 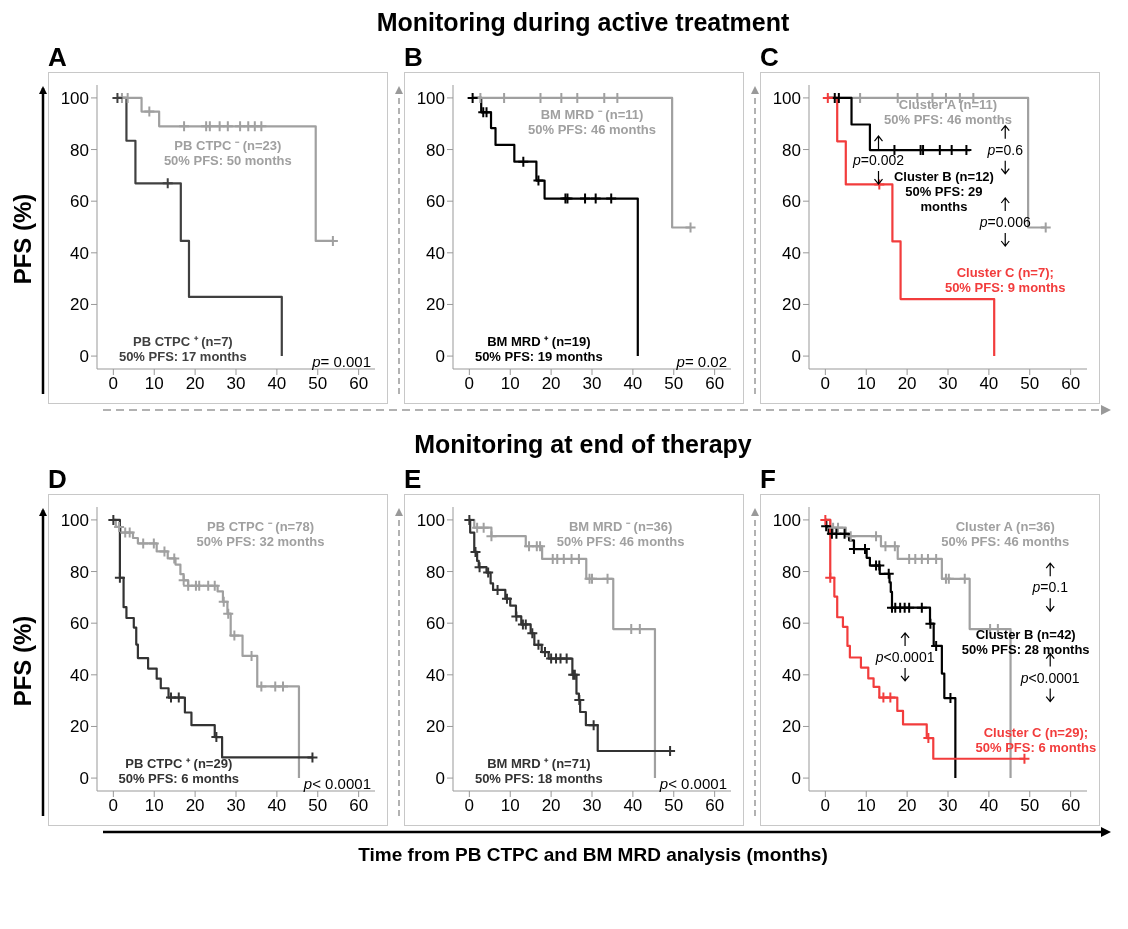 What do you see at coordinates (1005, 149) in the screenshot?
I see `annotation: p=0.6` at bounding box center [1005, 149].